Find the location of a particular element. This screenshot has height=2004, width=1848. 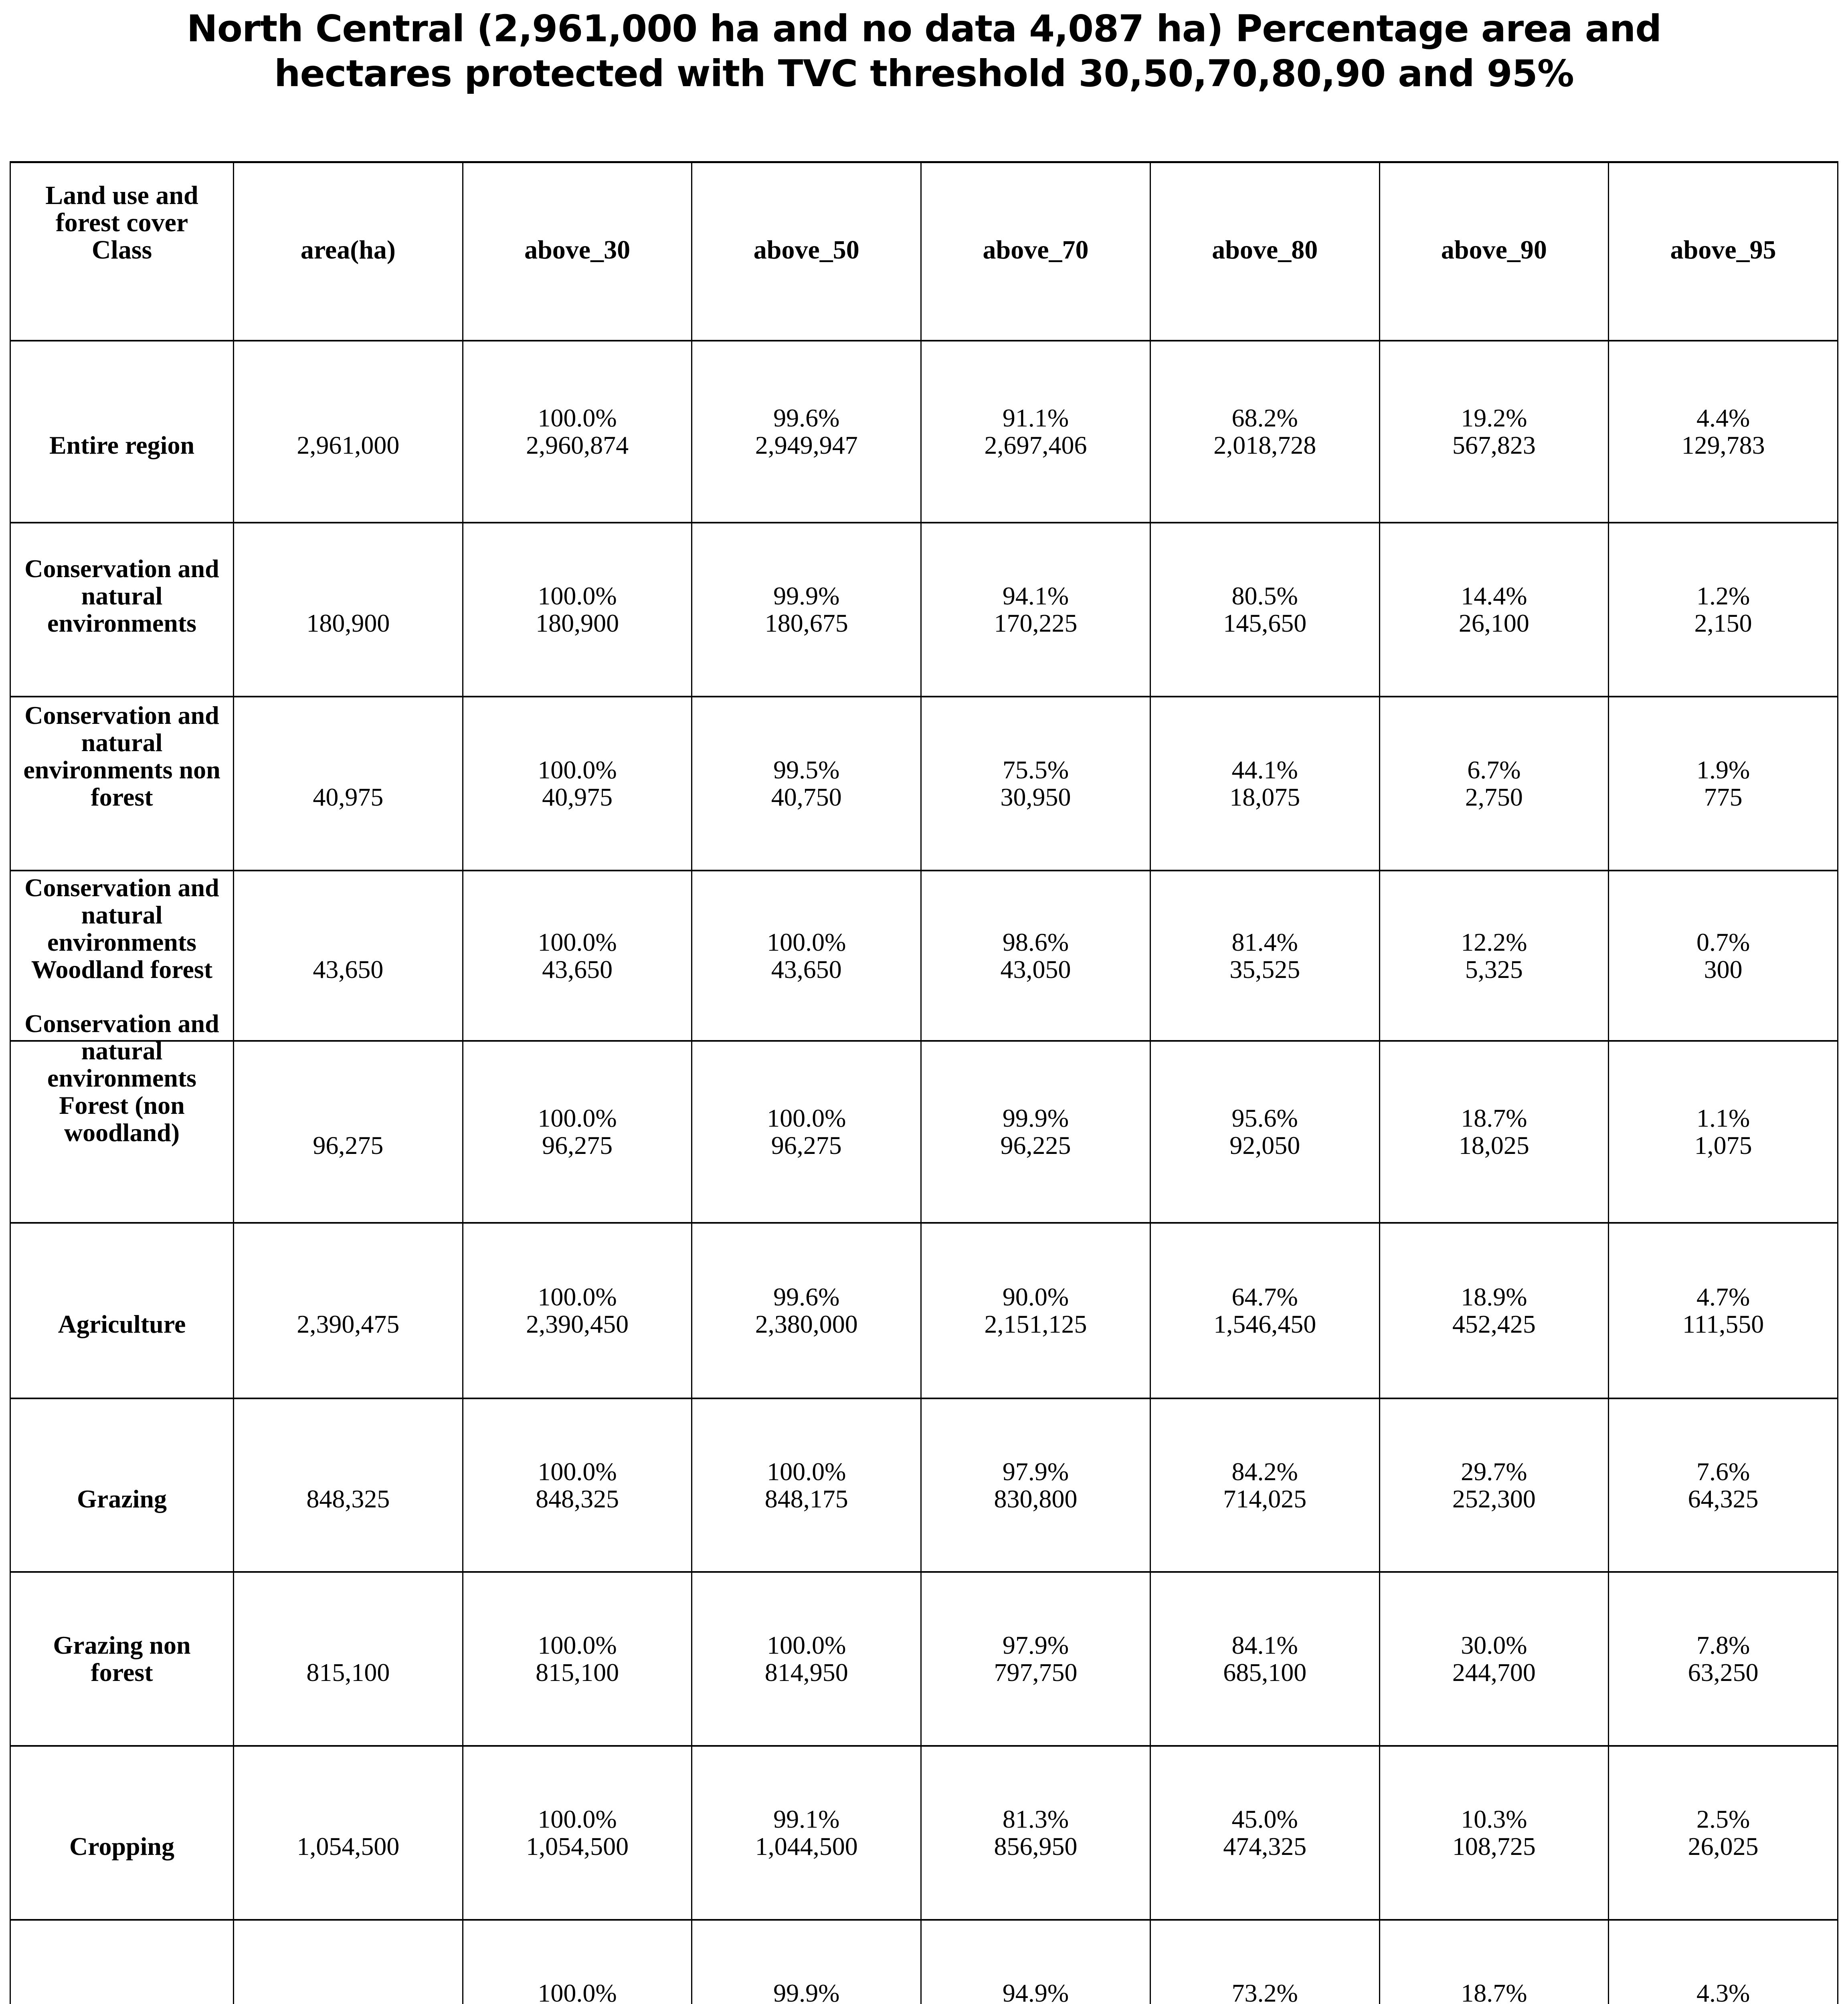

percent-value: 6.7% is located at coordinates (1494, 770).